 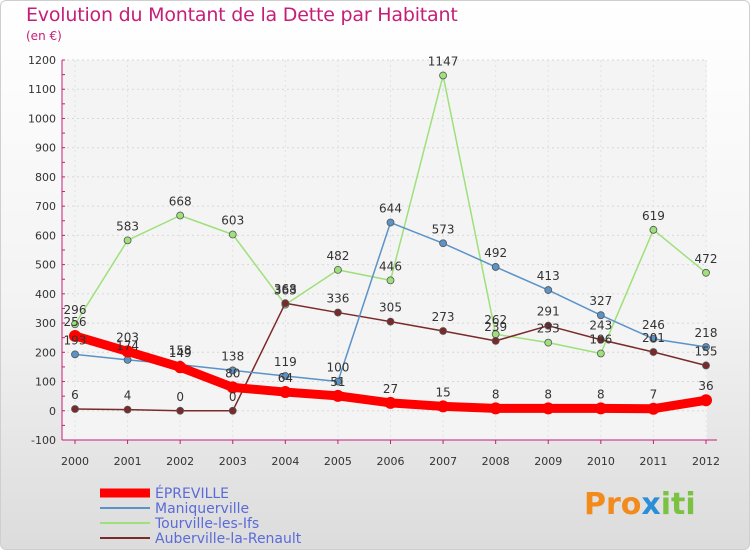 I want to click on data-label: 51, so click(x=337, y=382).